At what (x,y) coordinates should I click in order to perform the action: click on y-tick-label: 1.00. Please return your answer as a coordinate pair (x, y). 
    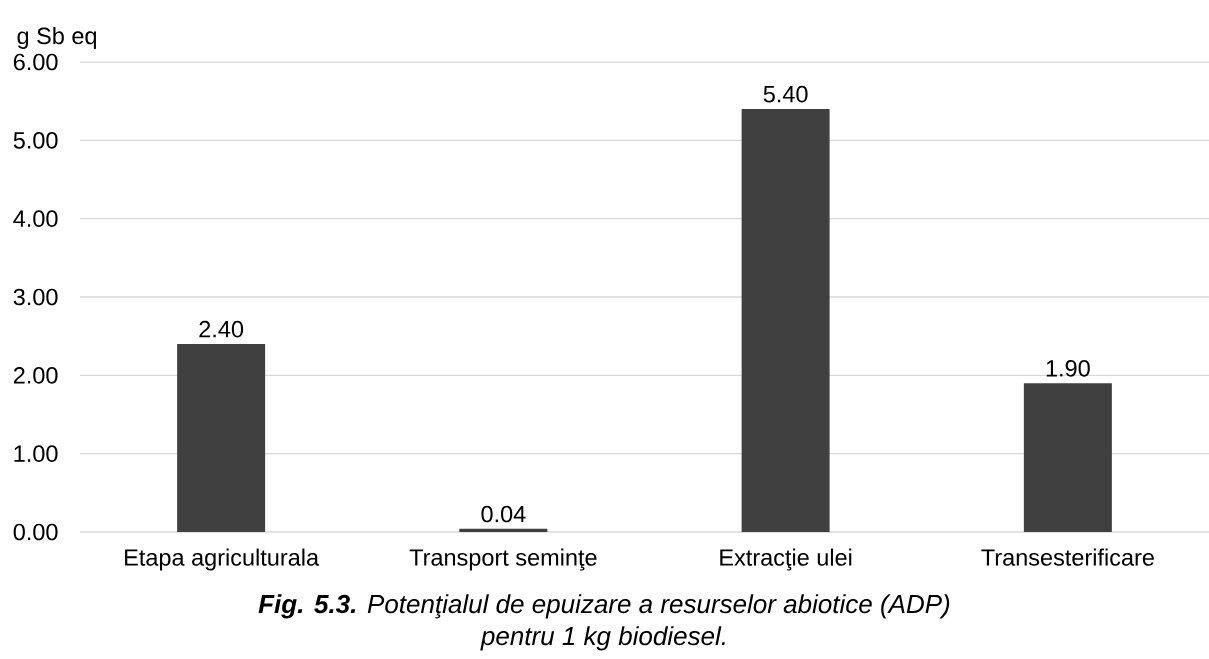
    Looking at the image, I should click on (36, 453).